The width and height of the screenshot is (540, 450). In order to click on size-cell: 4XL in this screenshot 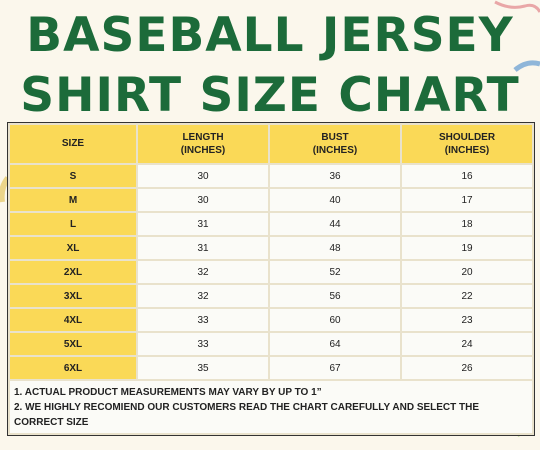, I will do `click(73, 320)`.